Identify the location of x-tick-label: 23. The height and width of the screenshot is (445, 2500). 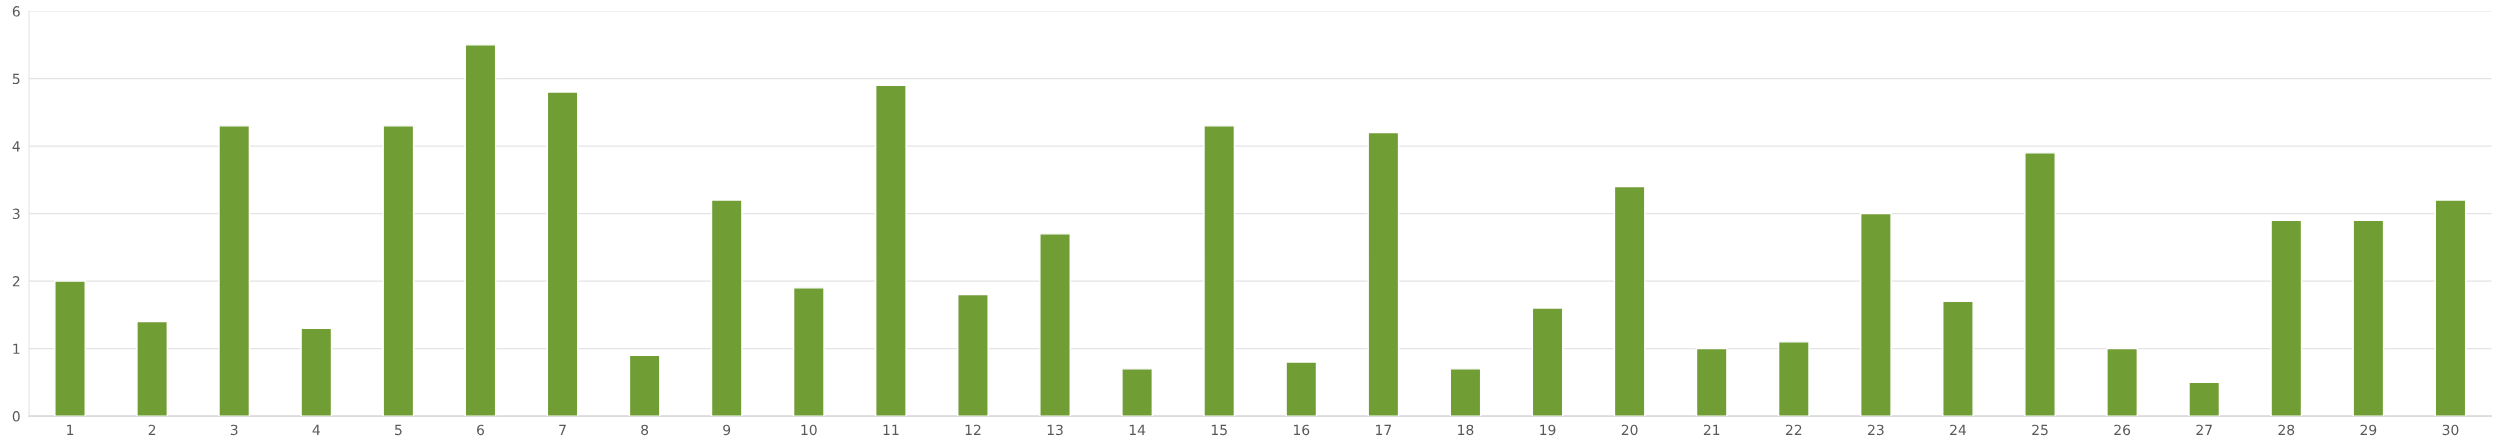
(1876, 430).